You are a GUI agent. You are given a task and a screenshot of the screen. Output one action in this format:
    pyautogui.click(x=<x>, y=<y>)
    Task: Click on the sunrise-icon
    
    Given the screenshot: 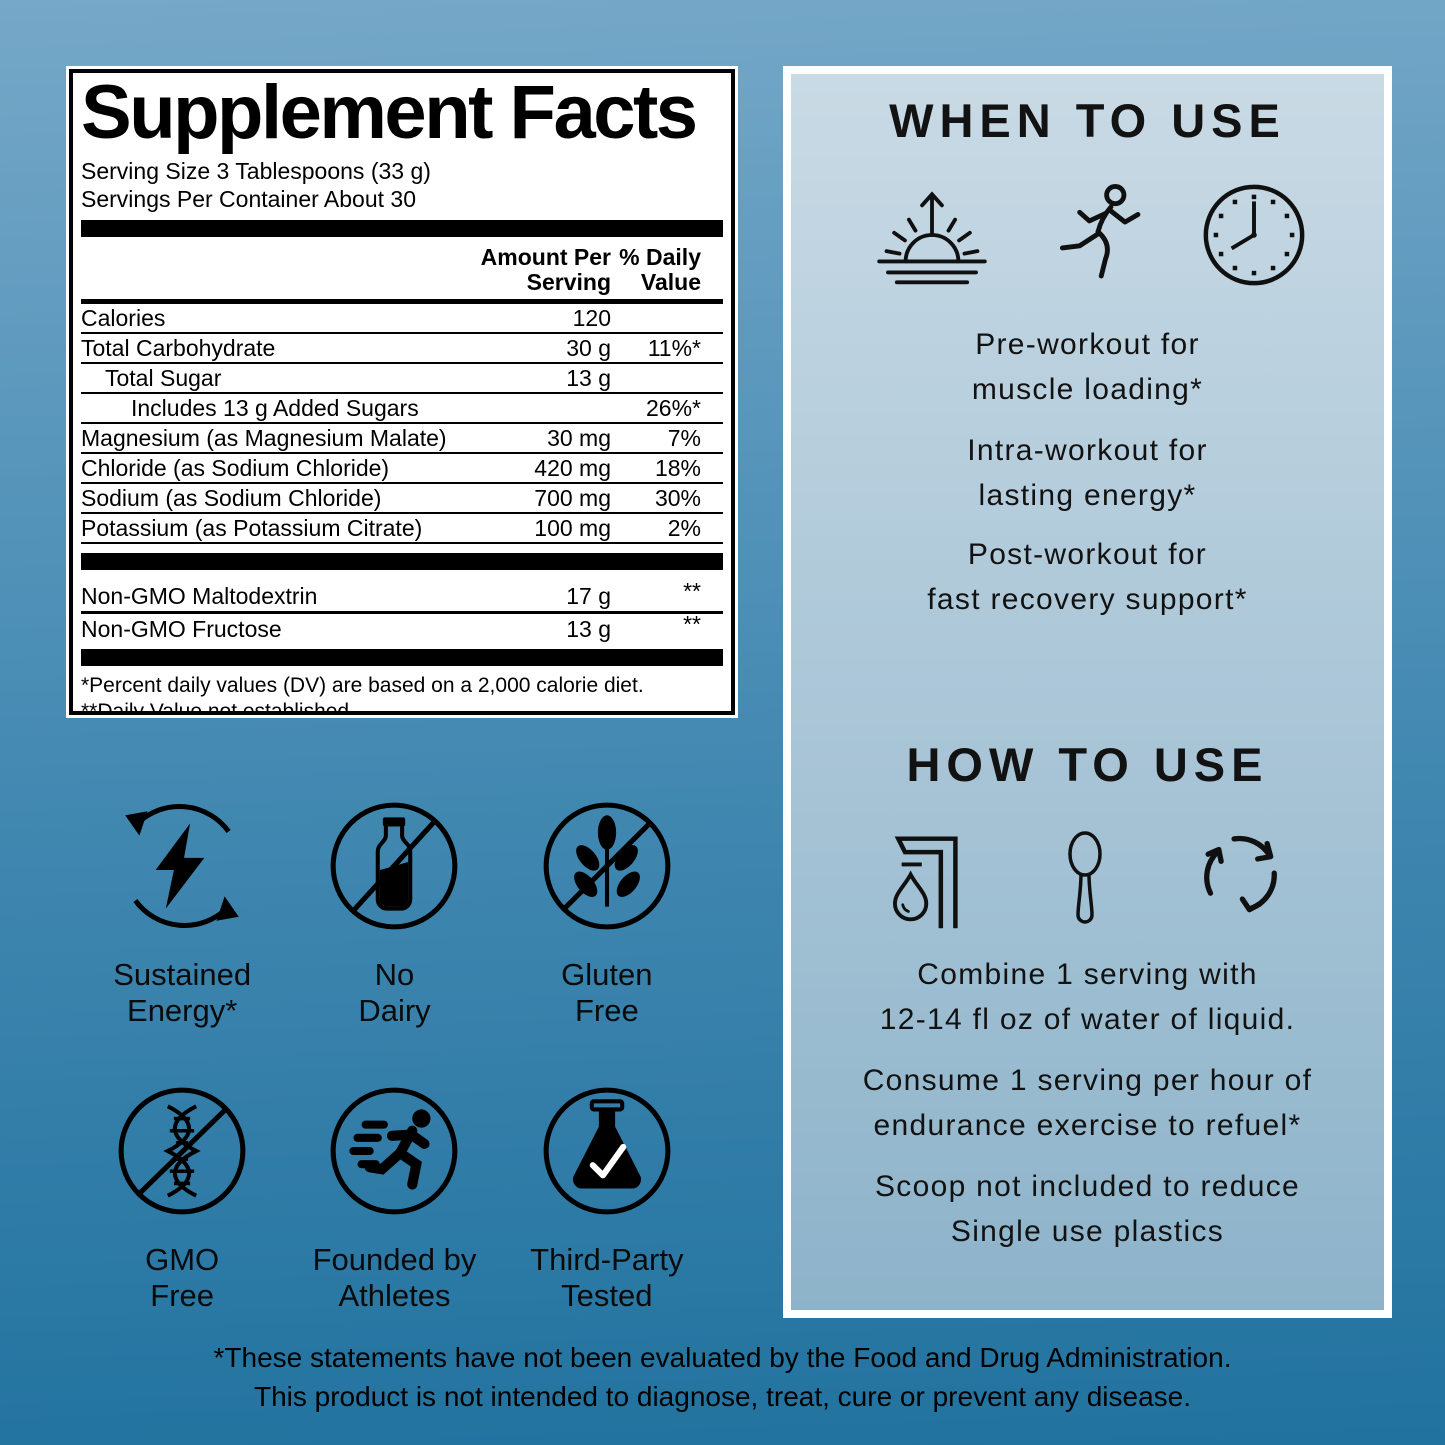 What is the action you would take?
    pyautogui.click(x=931, y=238)
    